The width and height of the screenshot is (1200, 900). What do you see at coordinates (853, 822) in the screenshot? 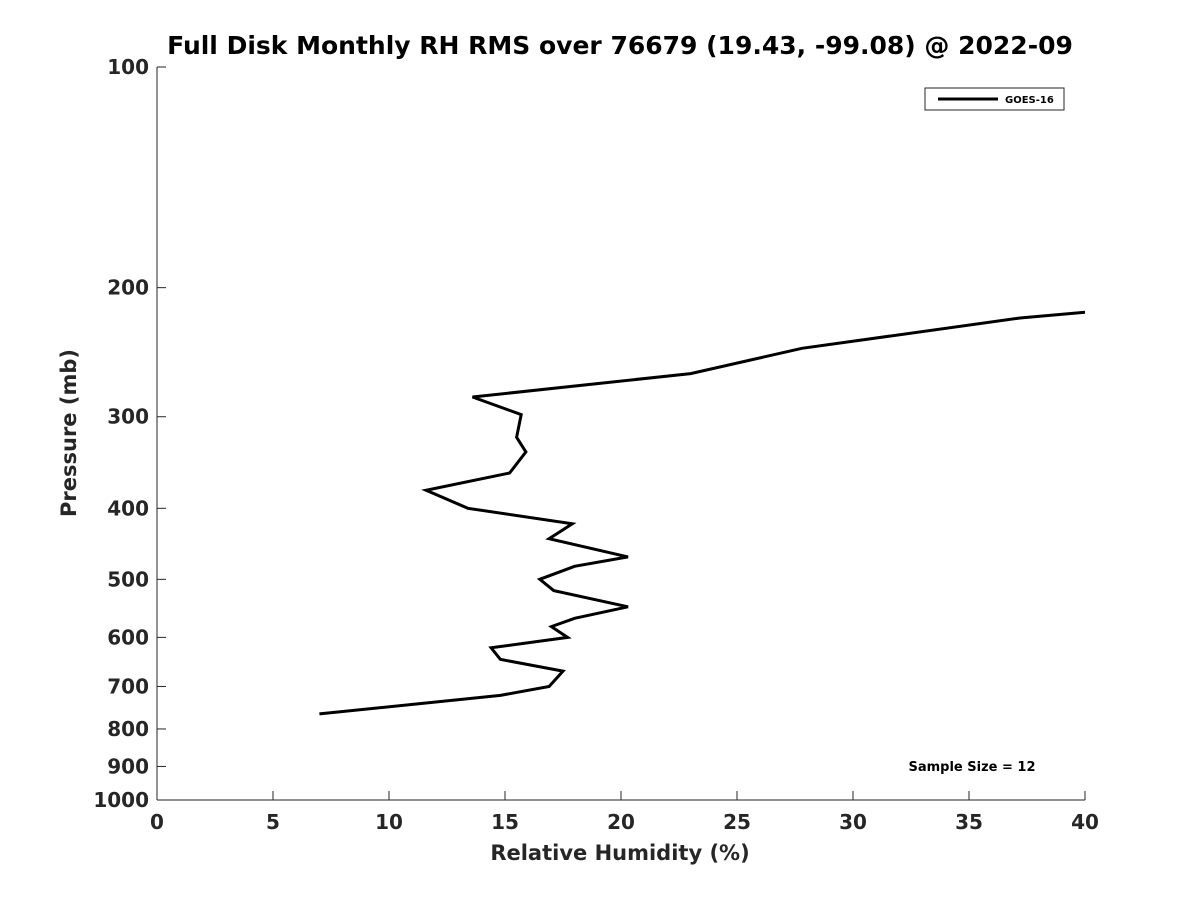
I see `x-tick-label: 30` at bounding box center [853, 822].